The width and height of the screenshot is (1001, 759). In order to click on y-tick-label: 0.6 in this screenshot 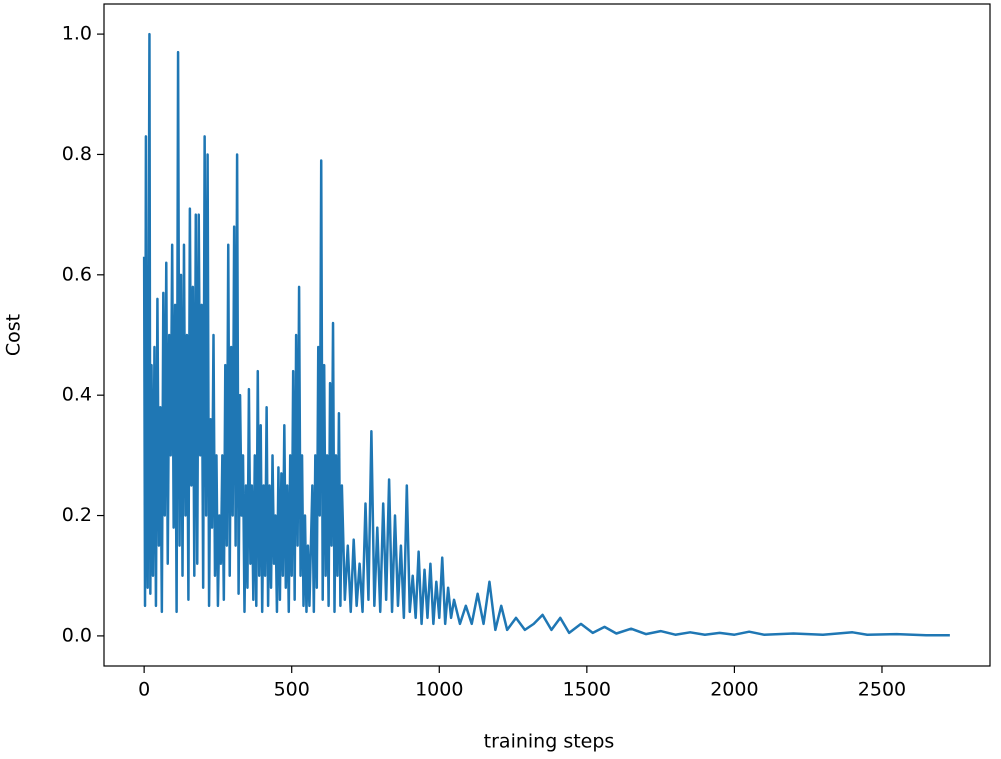, I will do `click(77, 274)`.